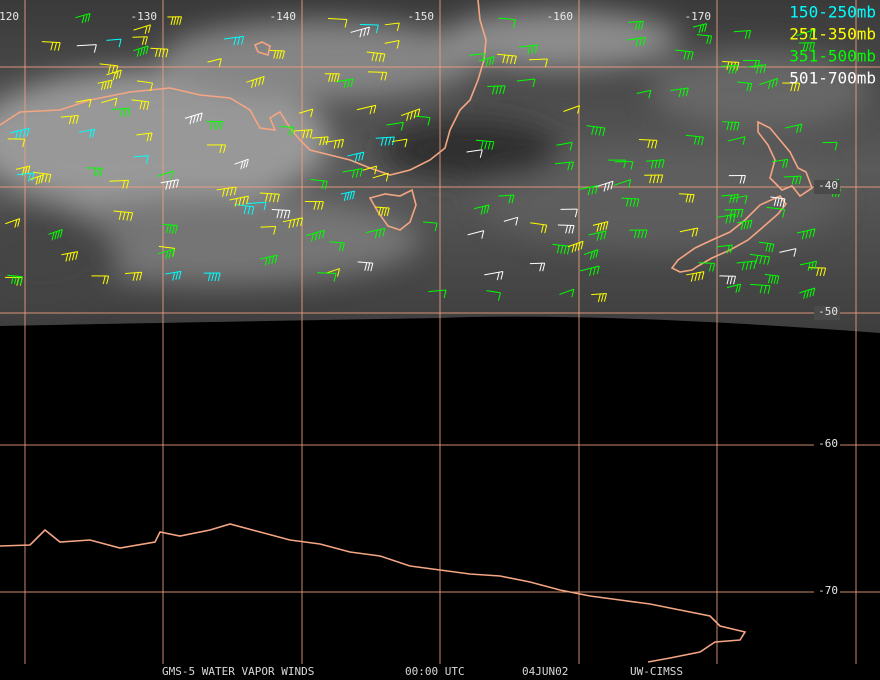 Image resolution: width=880 pixels, height=680 pixels. What do you see at coordinates (832, 56) in the screenshot?
I see `legend-entry: 351-500mb` at bounding box center [832, 56].